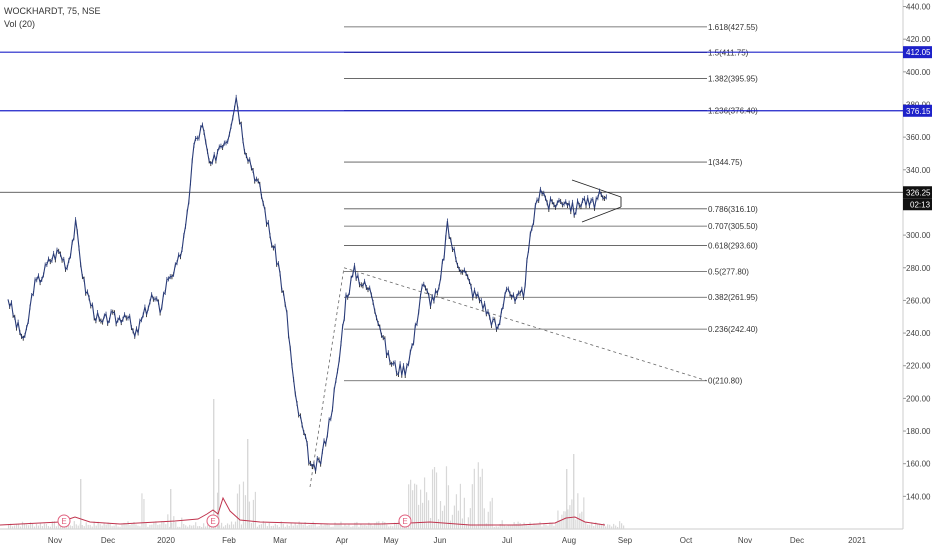  Describe the element at coordinates (918, 72) in the screenshot. I see `y-tick-label: 400.00` at that location.